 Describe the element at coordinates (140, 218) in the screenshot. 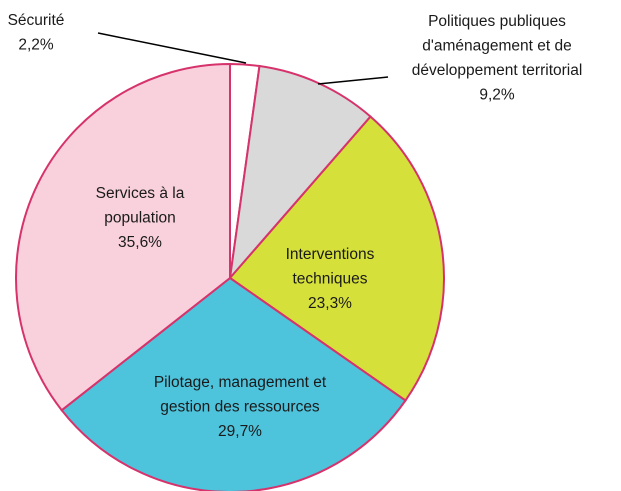

I see `slice-label: population` at that location.